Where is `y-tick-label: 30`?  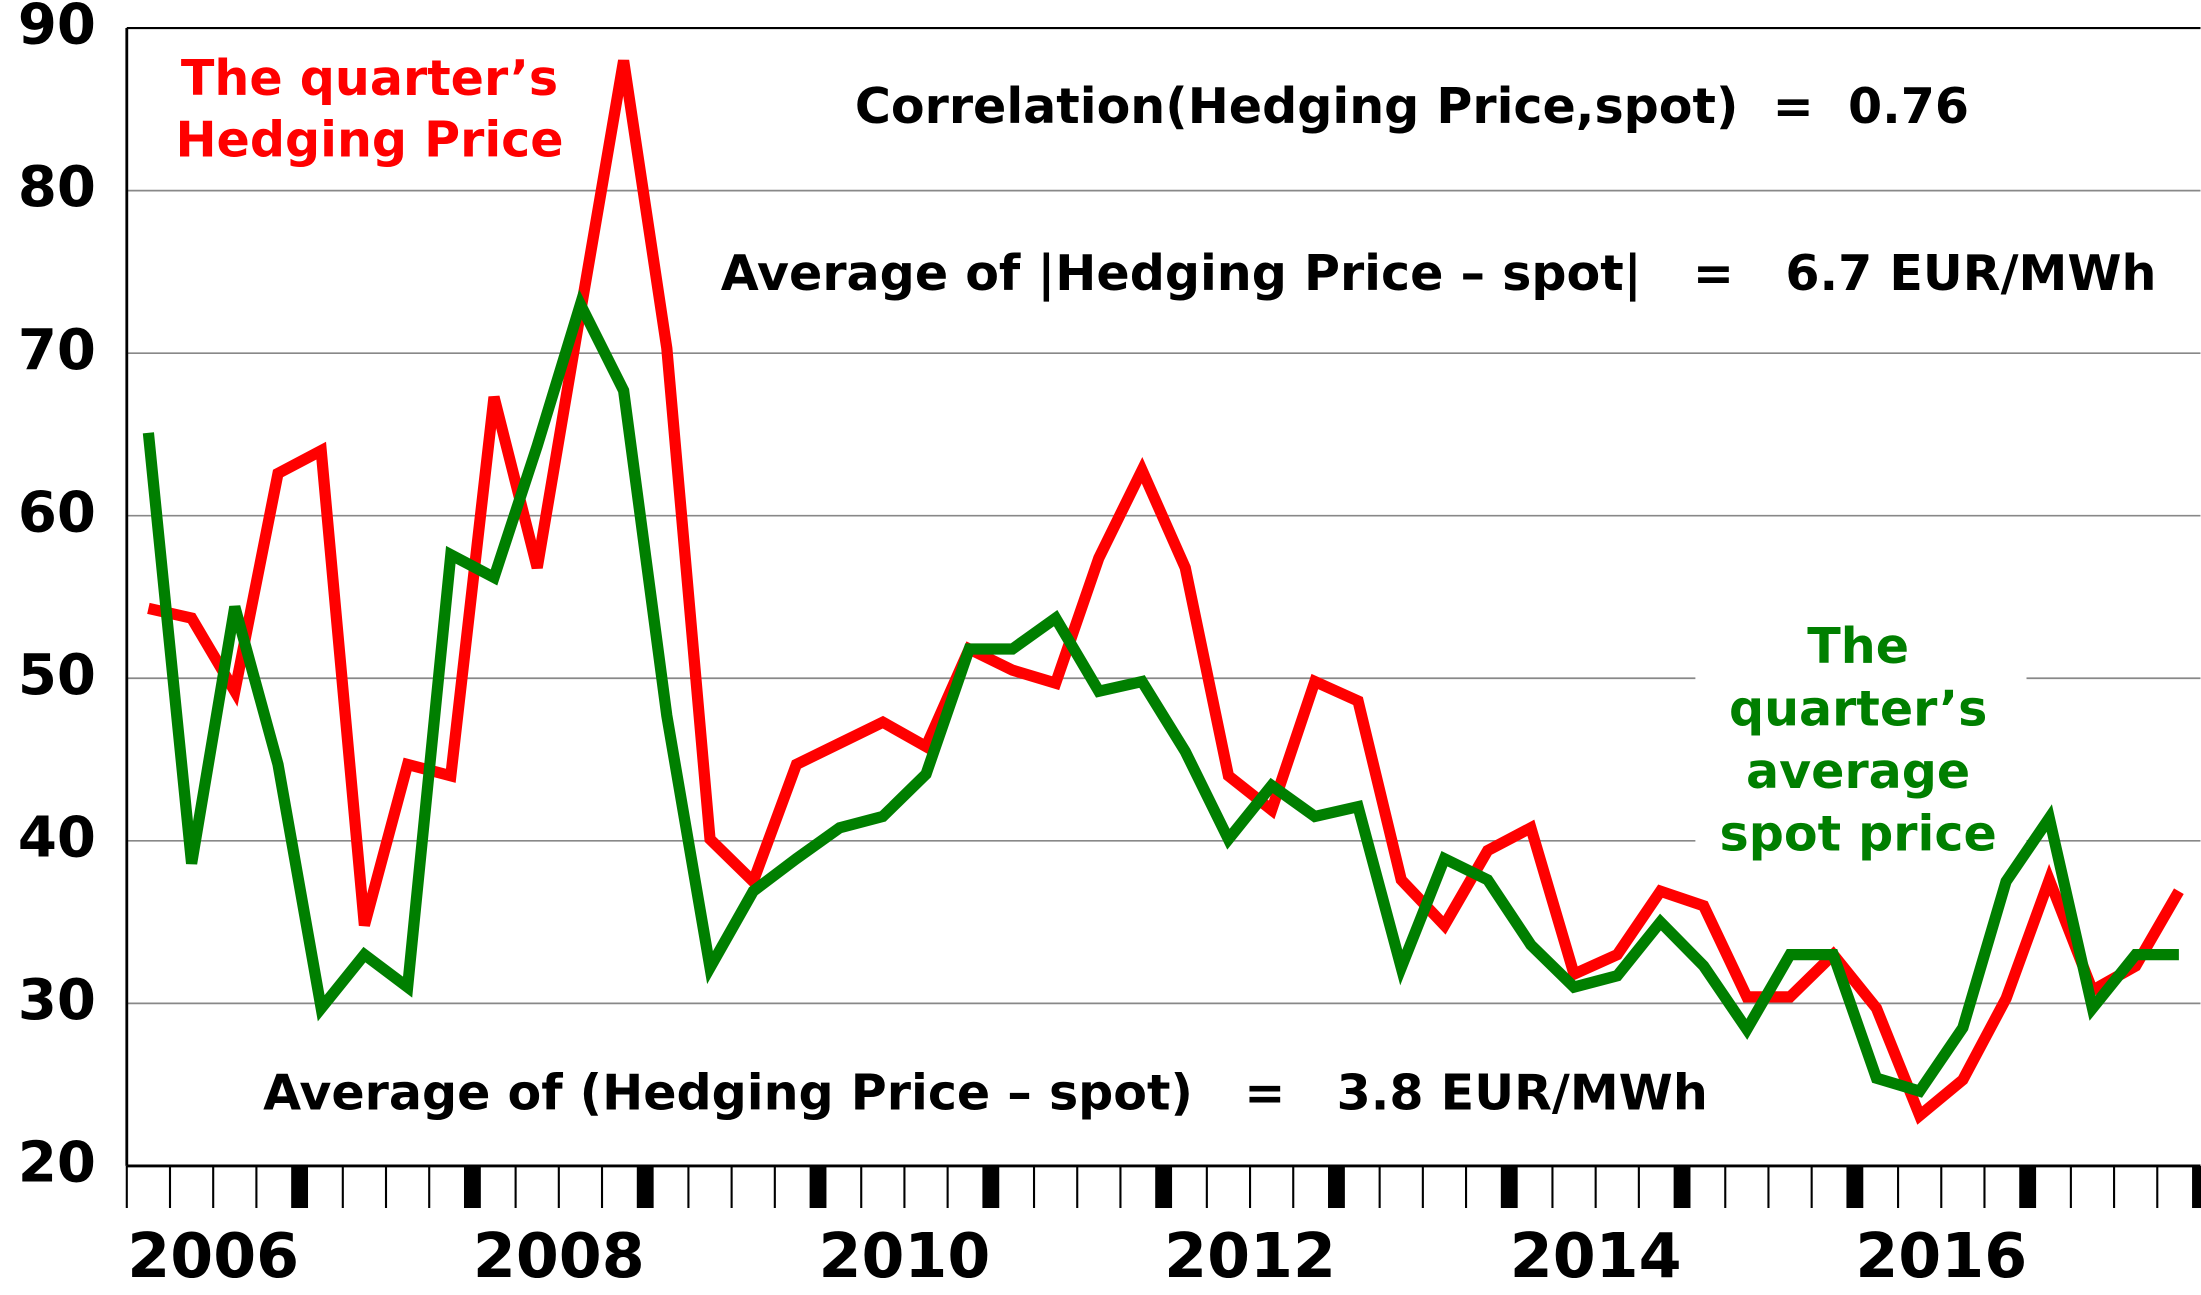
y-tick-label: 30 is located at coordinates (57, 1000).